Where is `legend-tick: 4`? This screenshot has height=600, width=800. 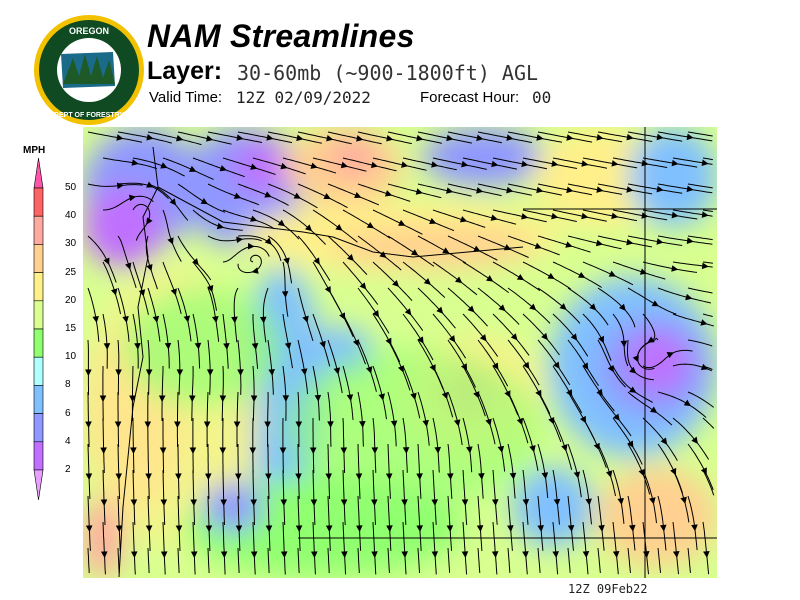
legend-tick: 4 is located at coordinates (68, 441).